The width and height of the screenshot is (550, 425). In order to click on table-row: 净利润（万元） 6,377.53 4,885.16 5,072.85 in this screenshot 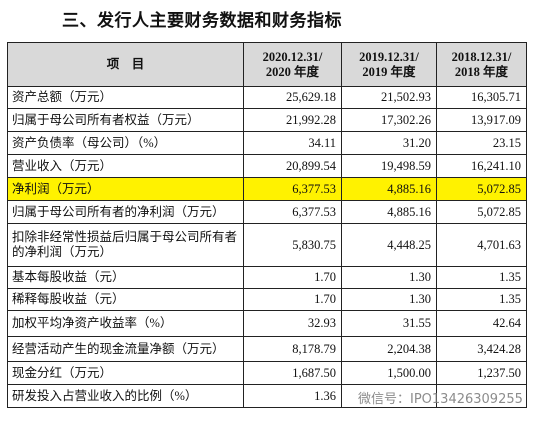, I will do `click(267, 189)`.